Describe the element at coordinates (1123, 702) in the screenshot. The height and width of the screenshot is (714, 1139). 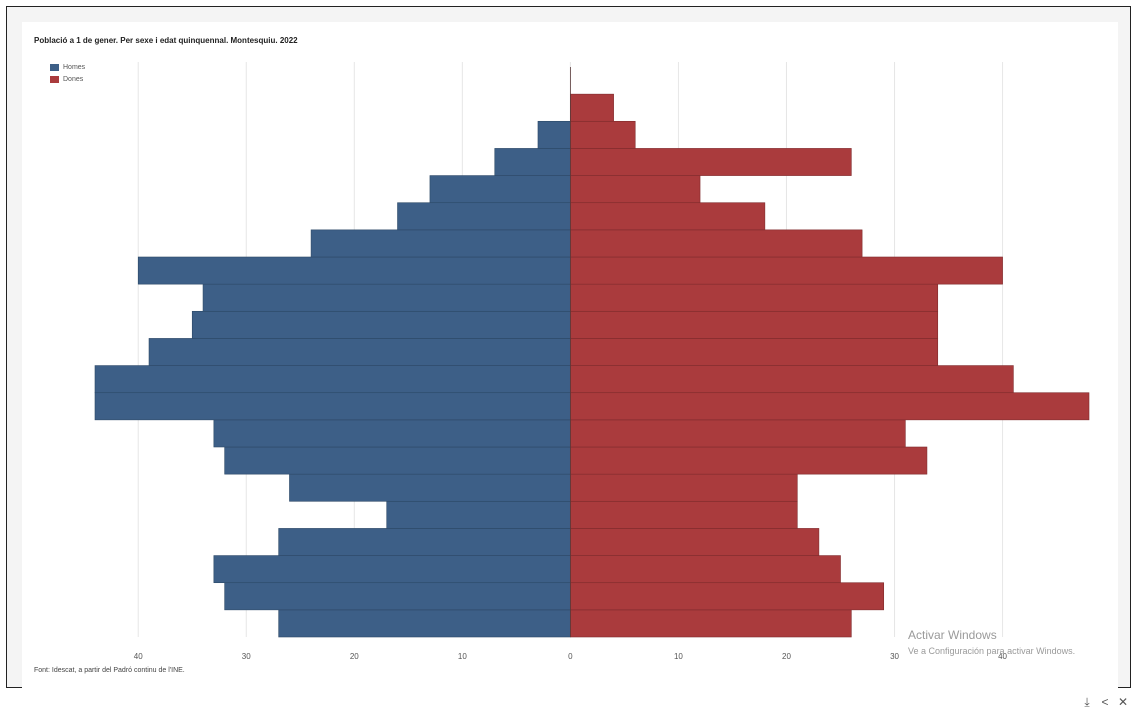
I see `close-icon: ✕` at that location.